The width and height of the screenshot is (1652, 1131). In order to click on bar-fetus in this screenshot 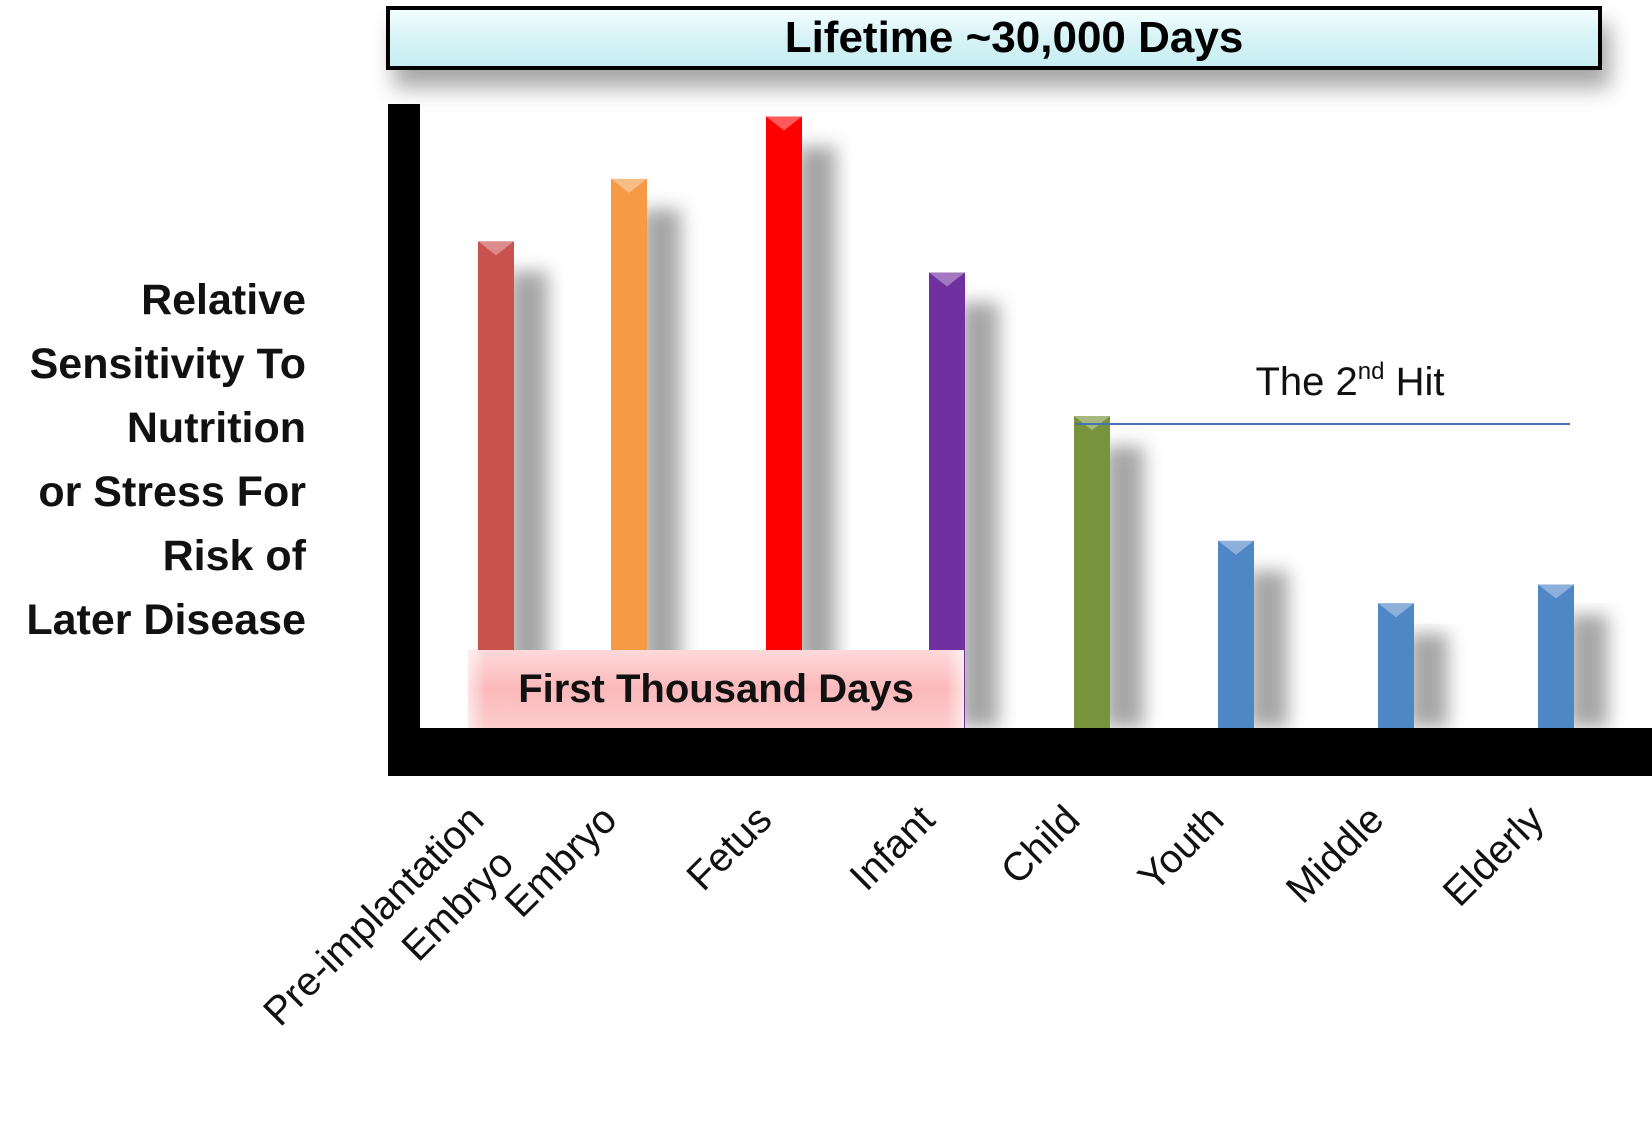, I will do `click(784, 422)`.